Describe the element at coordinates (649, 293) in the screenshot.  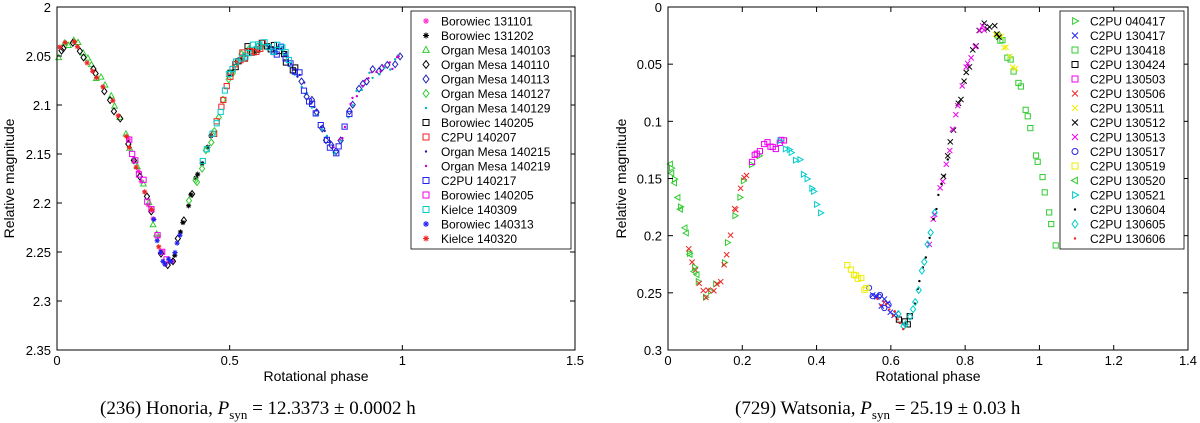
I see `watsonia-y-tick-label: 0.25` at that location.